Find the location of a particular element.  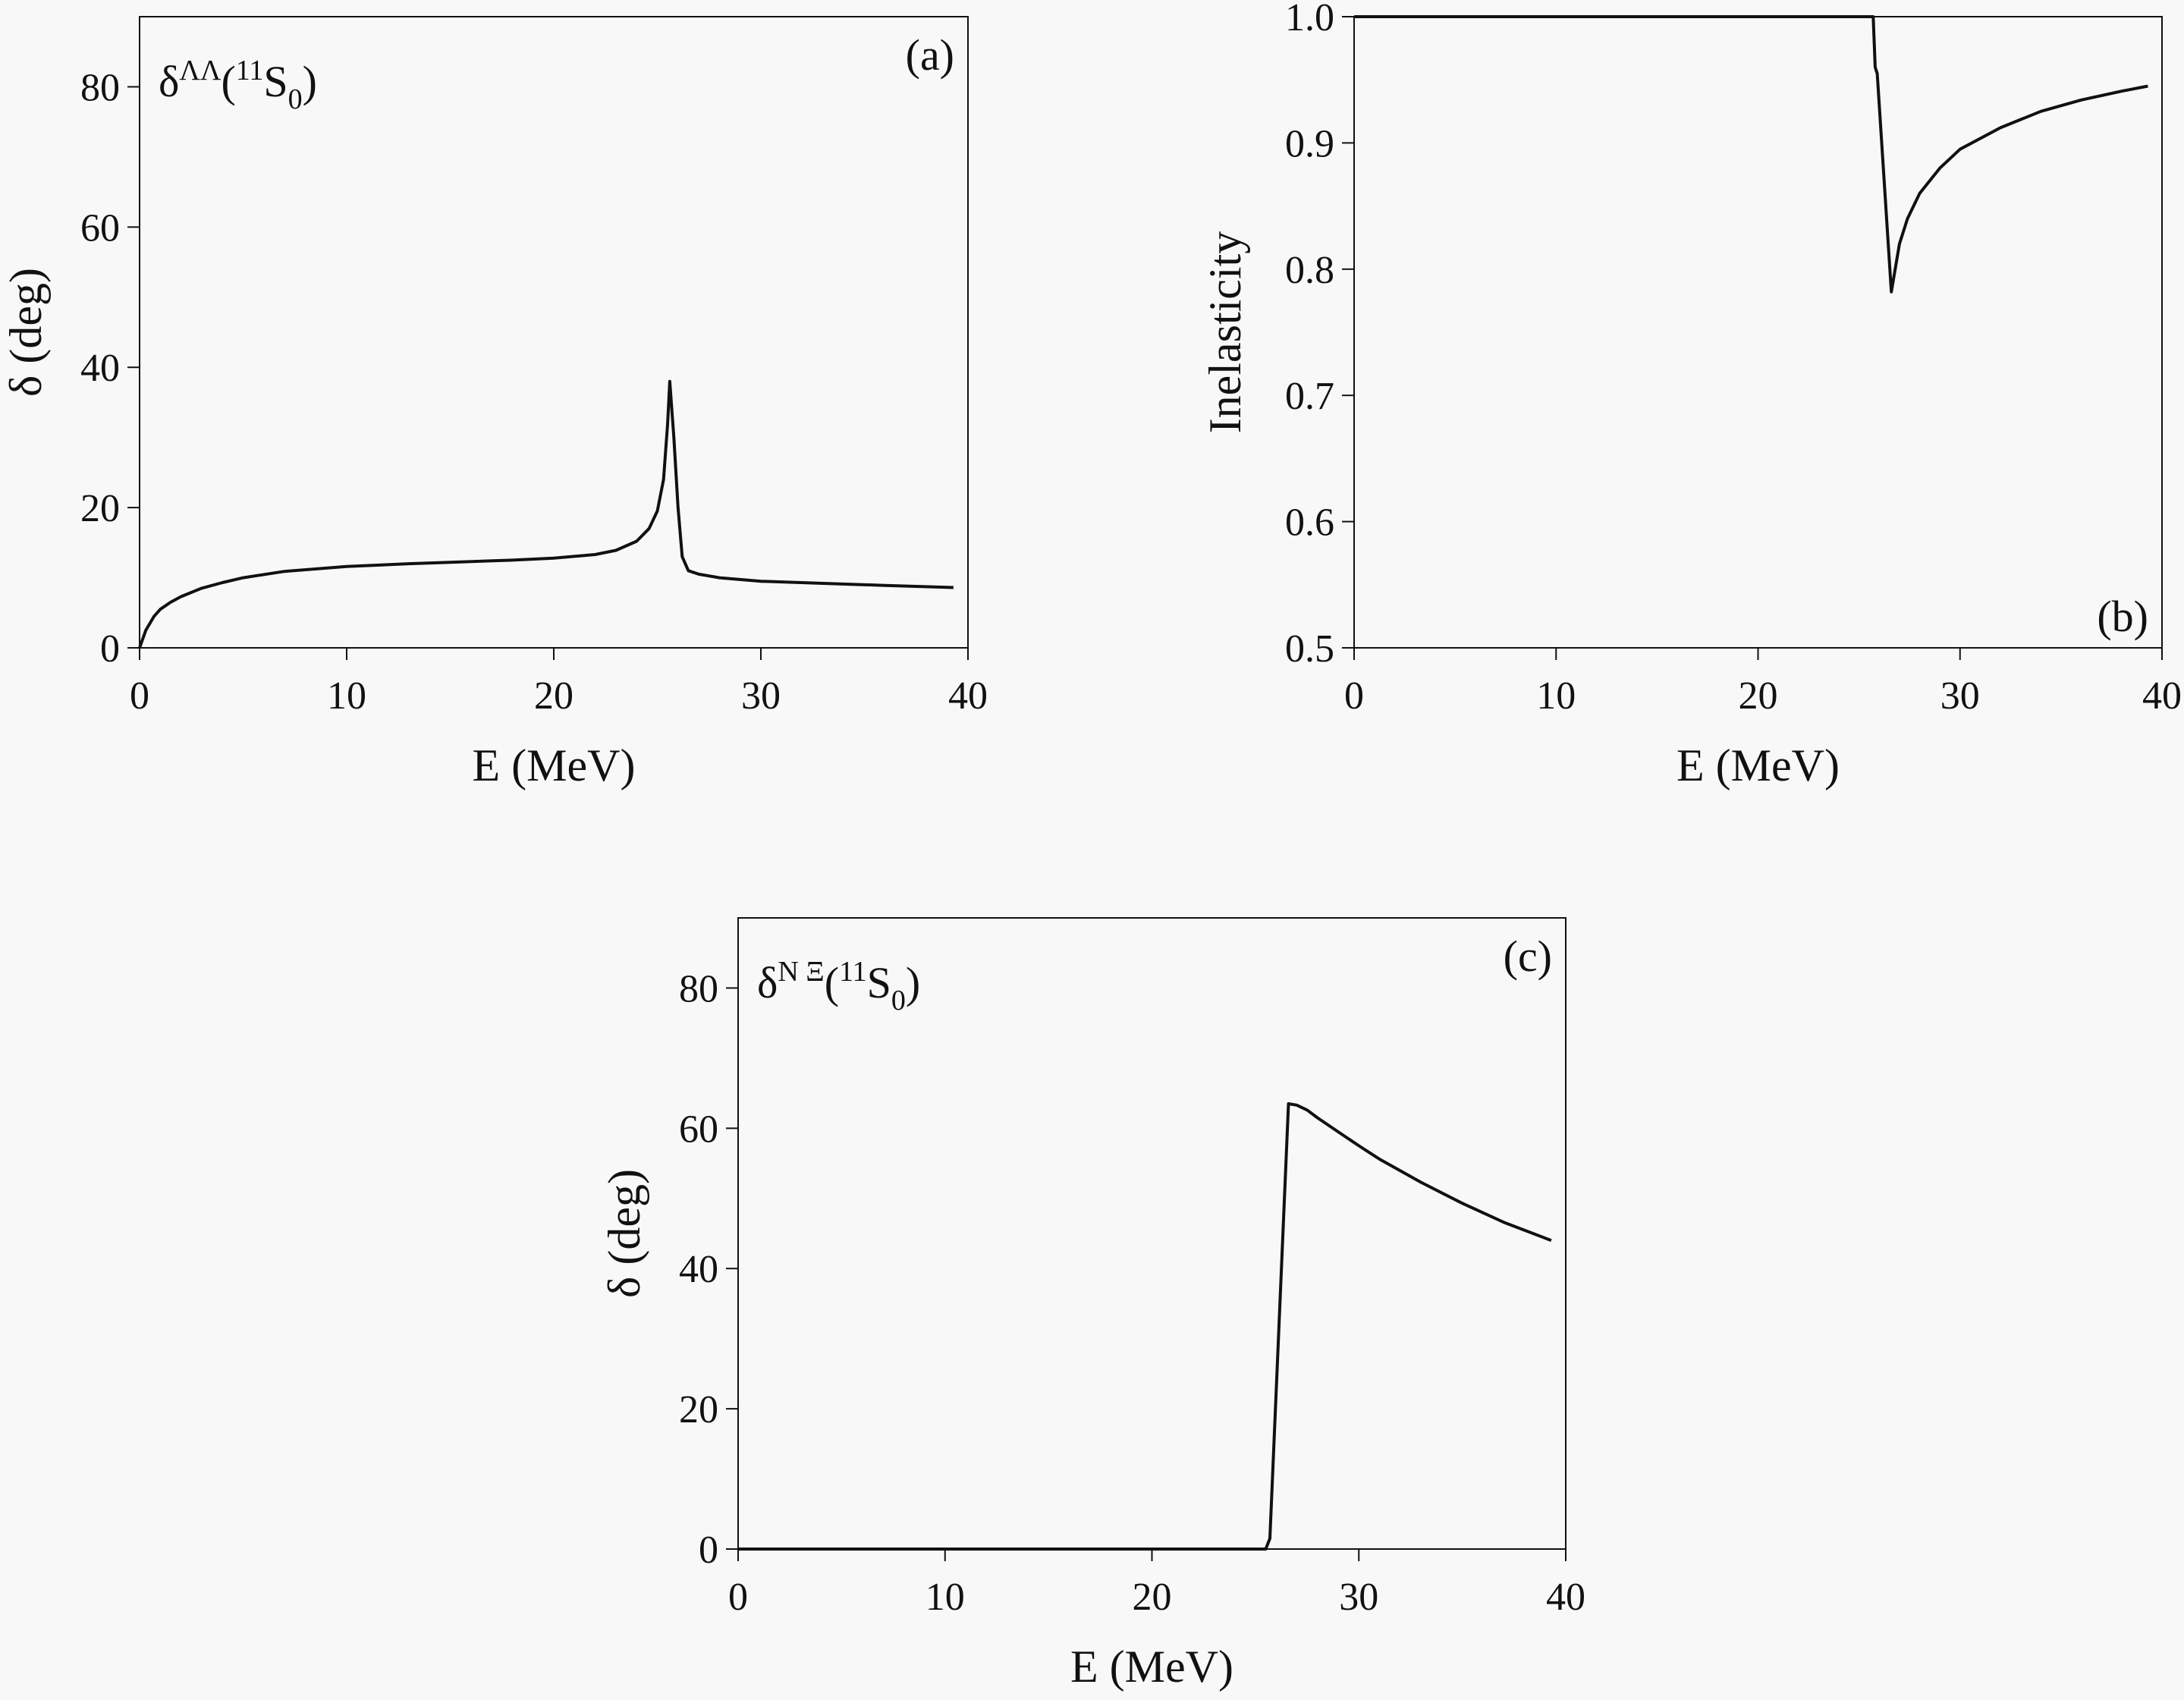

annotation-sup: N Ξ is located at coordinates (801, 972).